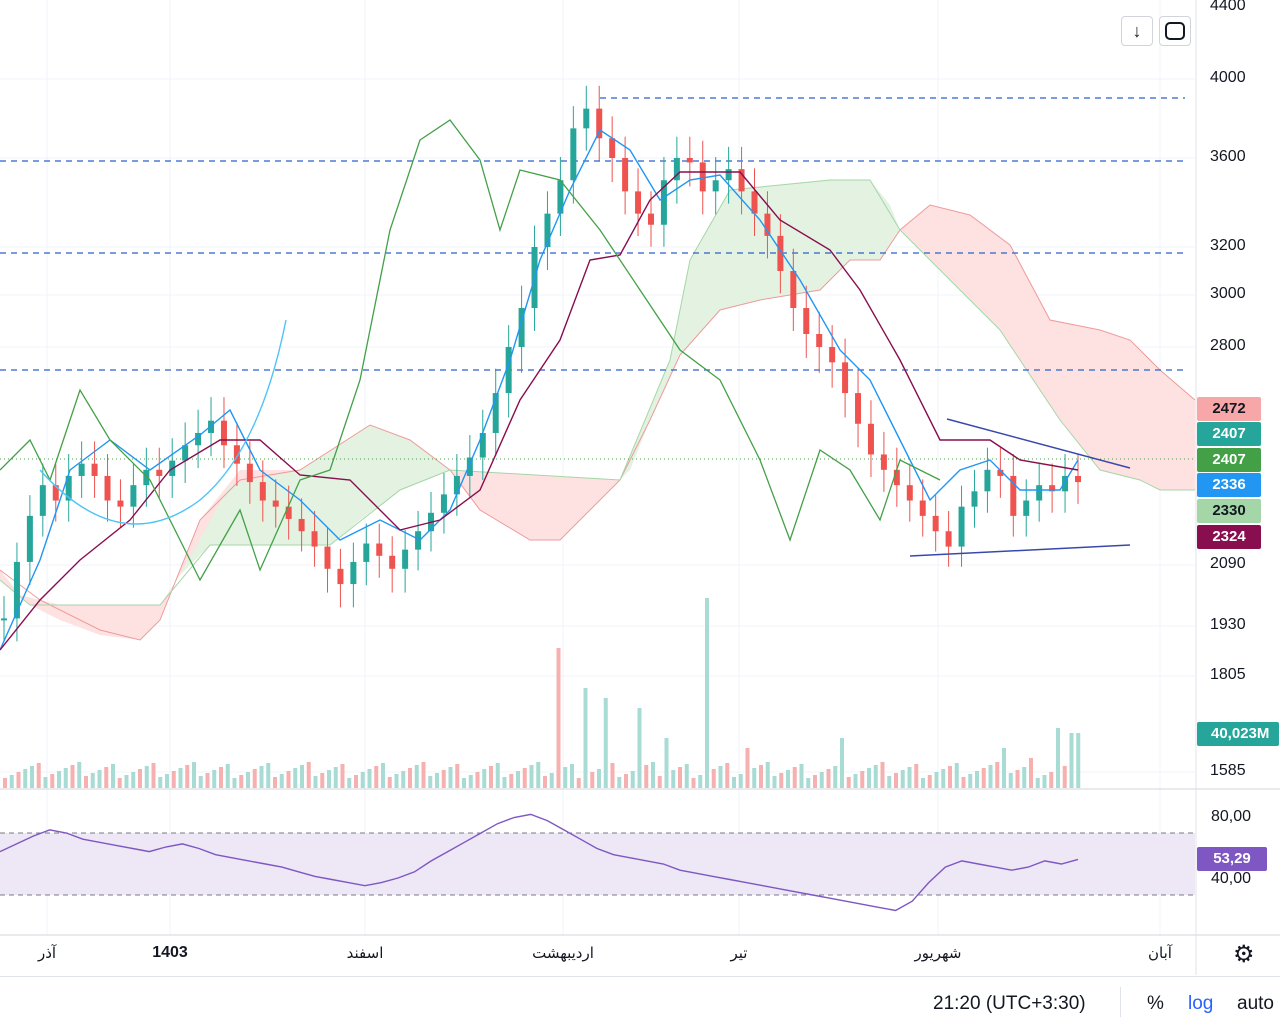 This screenshot has height=1028, width=1280. I want to click on time-axis-label: تیر, so click(739, 953).